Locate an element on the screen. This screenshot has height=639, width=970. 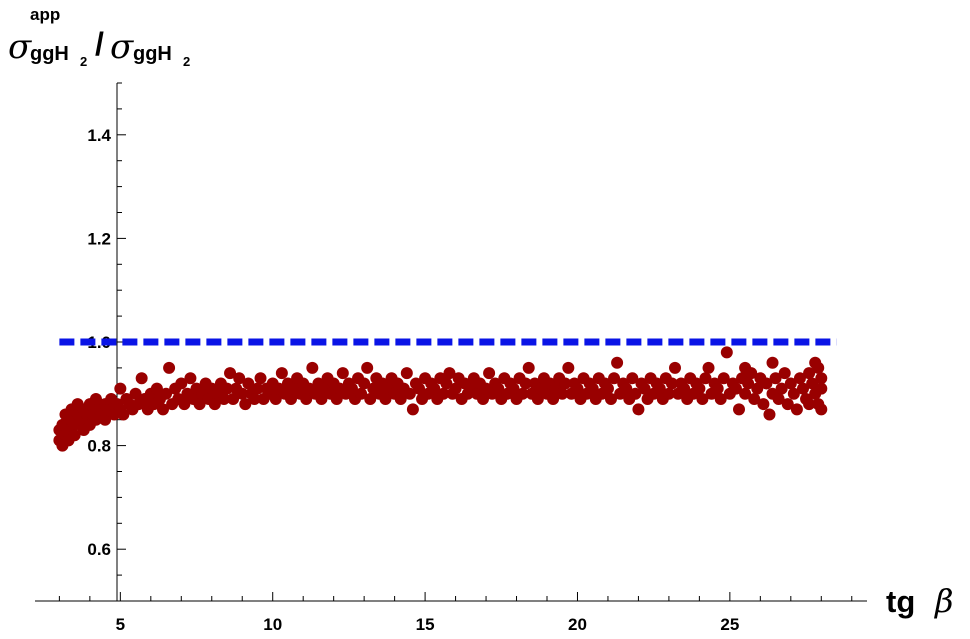
y-title-sub-index: 2 is located at coordinates (83, 61).